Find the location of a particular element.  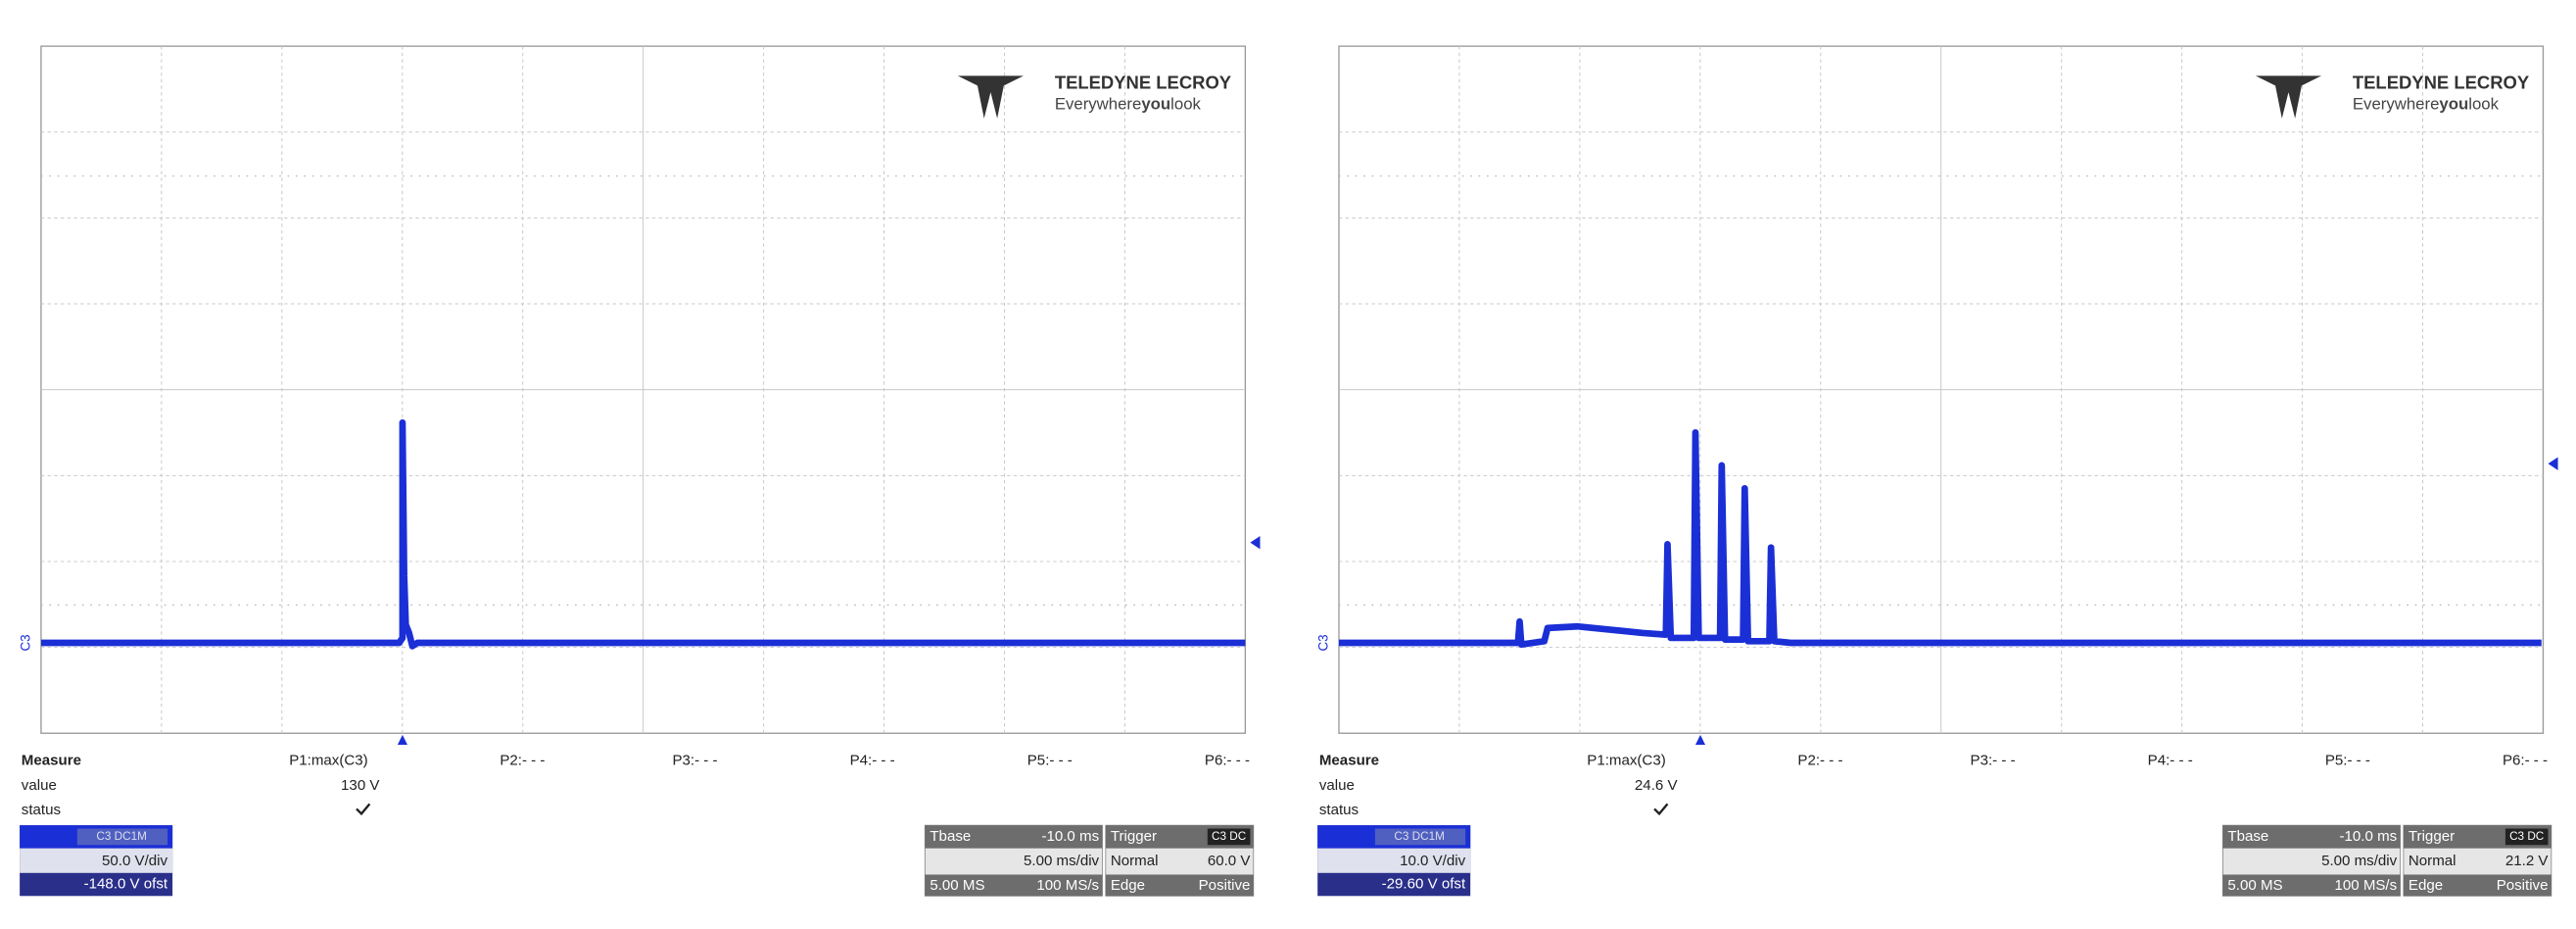

channel-offset: -29.60 V ofst is located at coordinates (1424, 884).